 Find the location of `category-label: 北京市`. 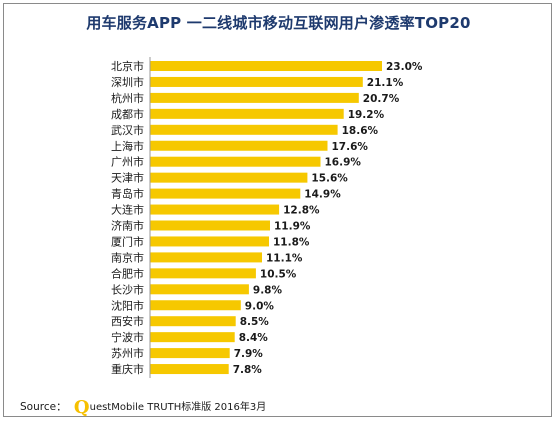

category-label: 北京市 is located at coordinates (127, 66).